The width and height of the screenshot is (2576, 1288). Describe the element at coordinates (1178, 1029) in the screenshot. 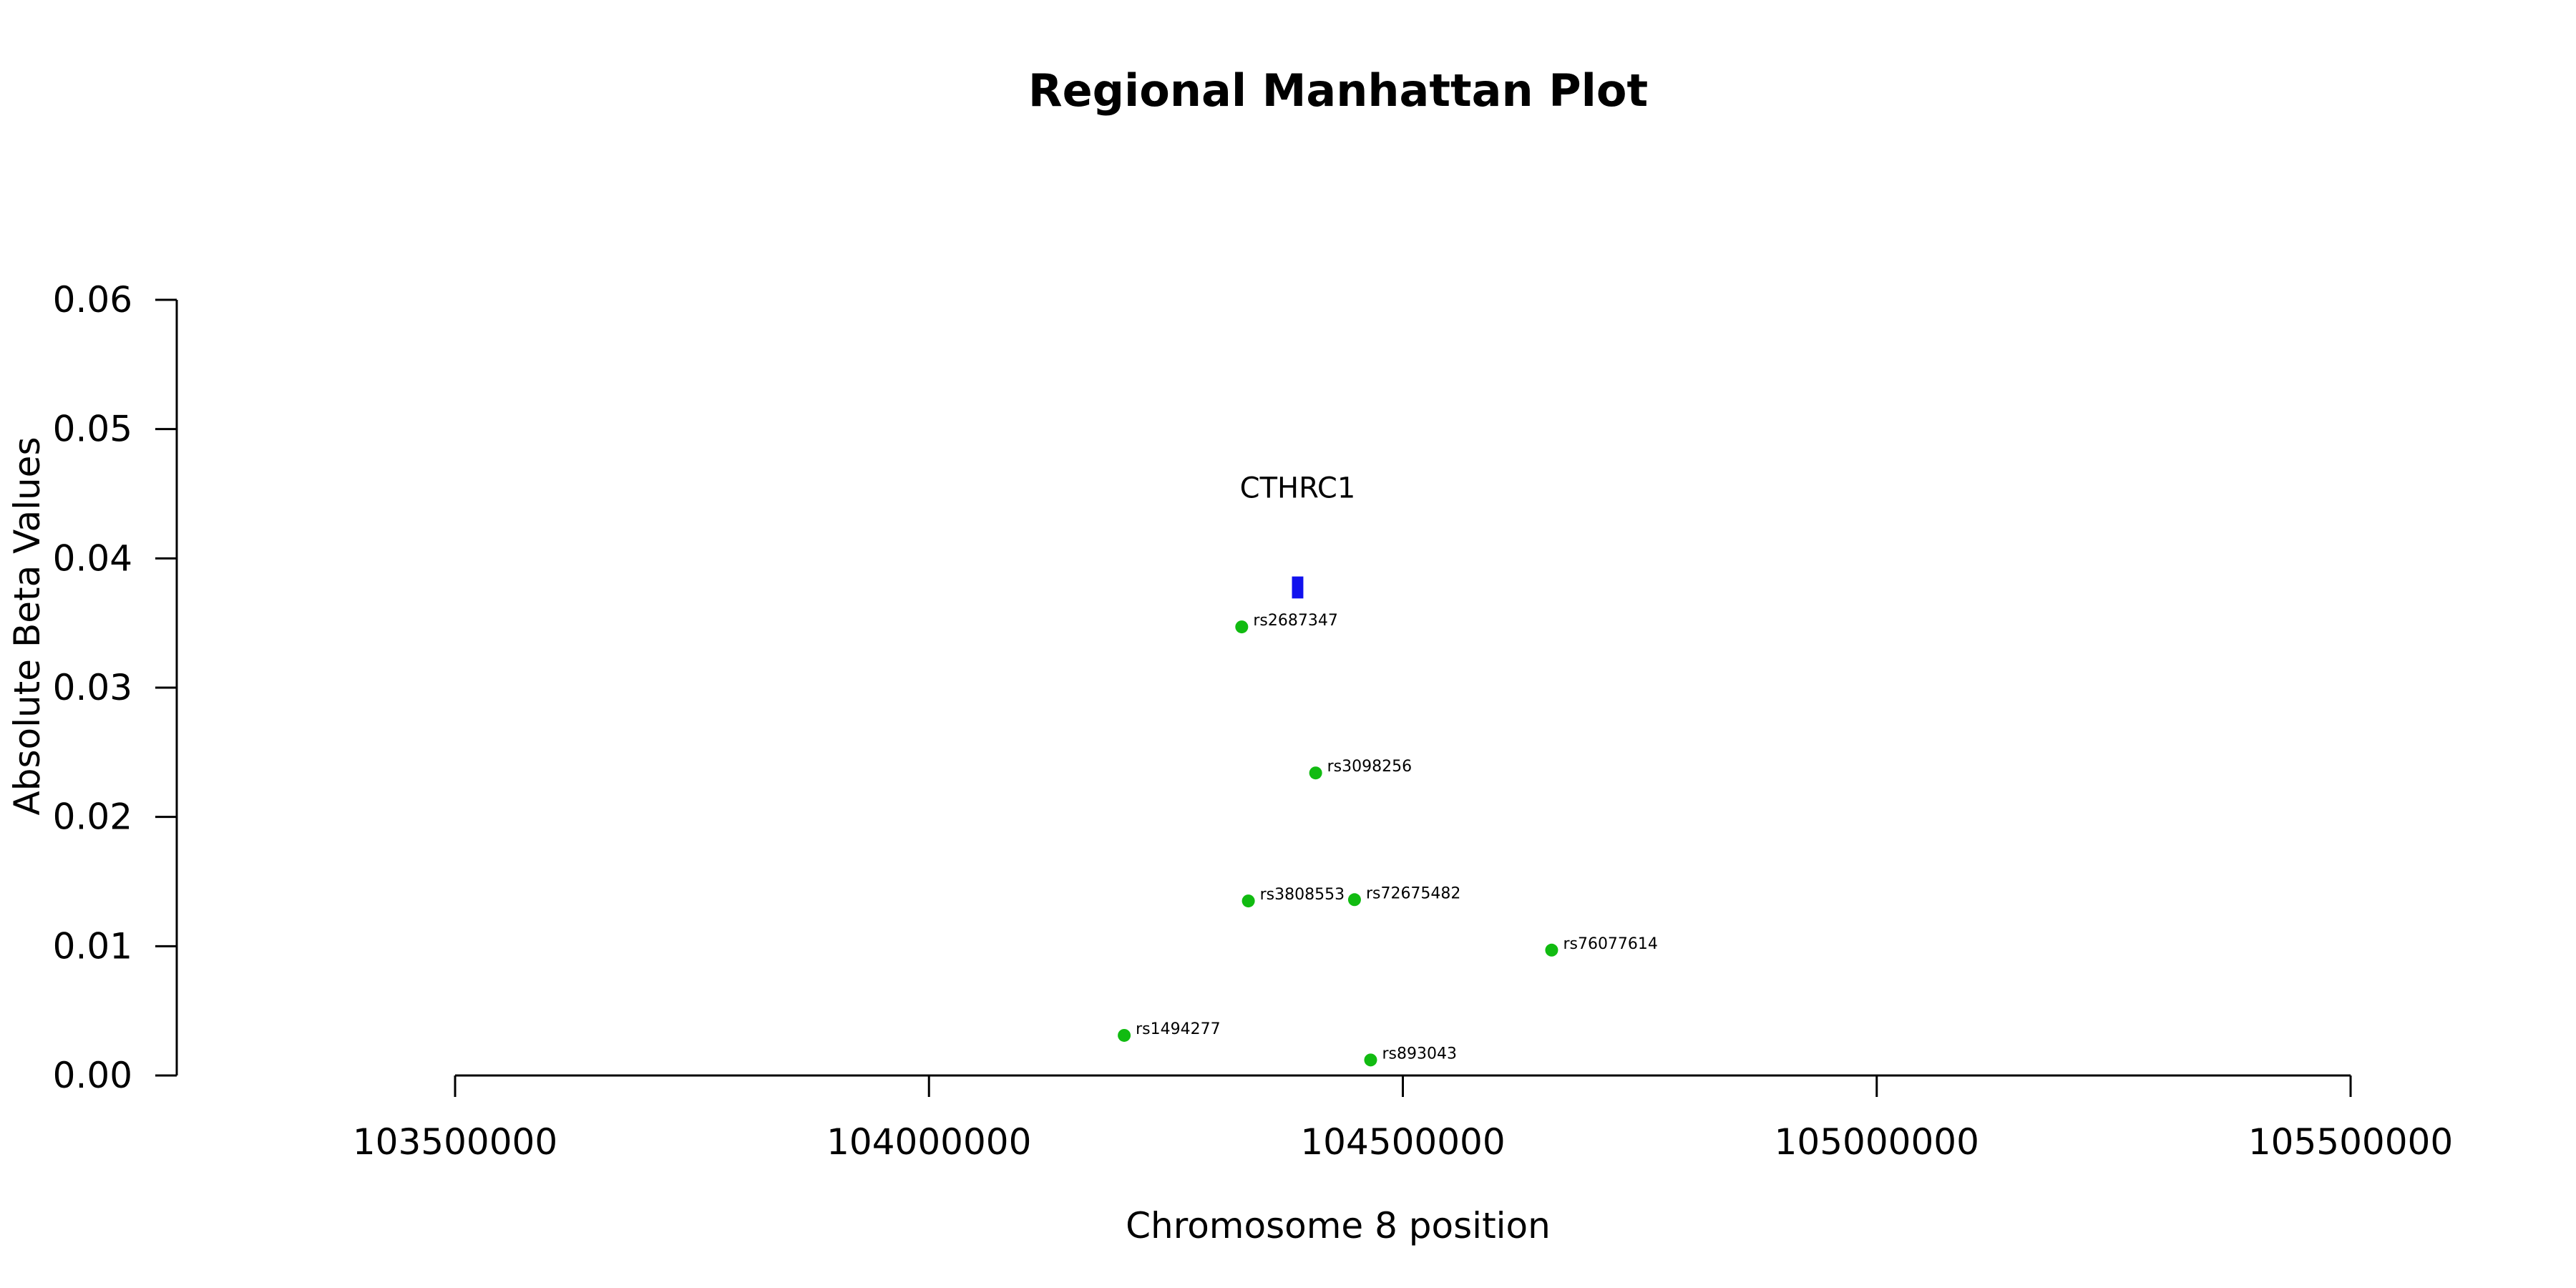

I see `snp-label: rs1494277` at that location.